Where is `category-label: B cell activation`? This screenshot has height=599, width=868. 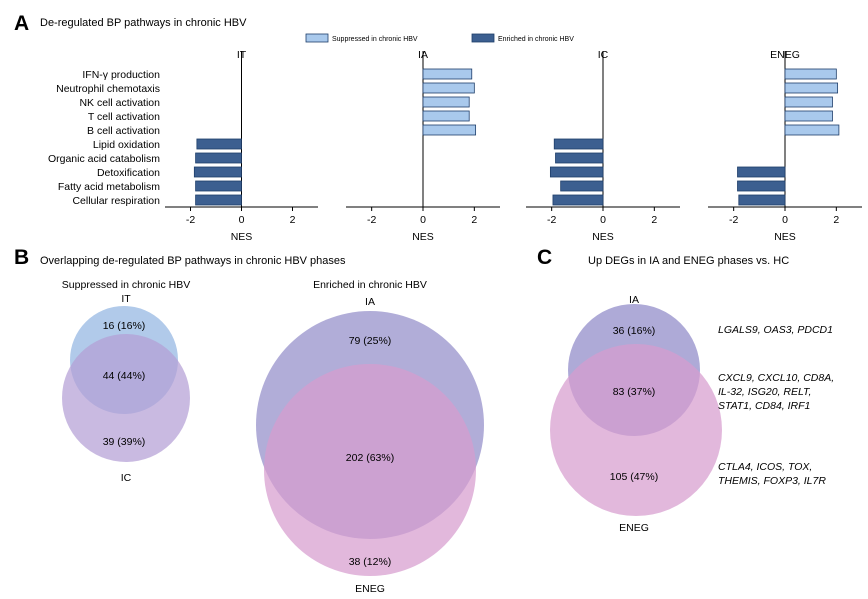 category-label: B cell activation is located at coordinates (123, 131).